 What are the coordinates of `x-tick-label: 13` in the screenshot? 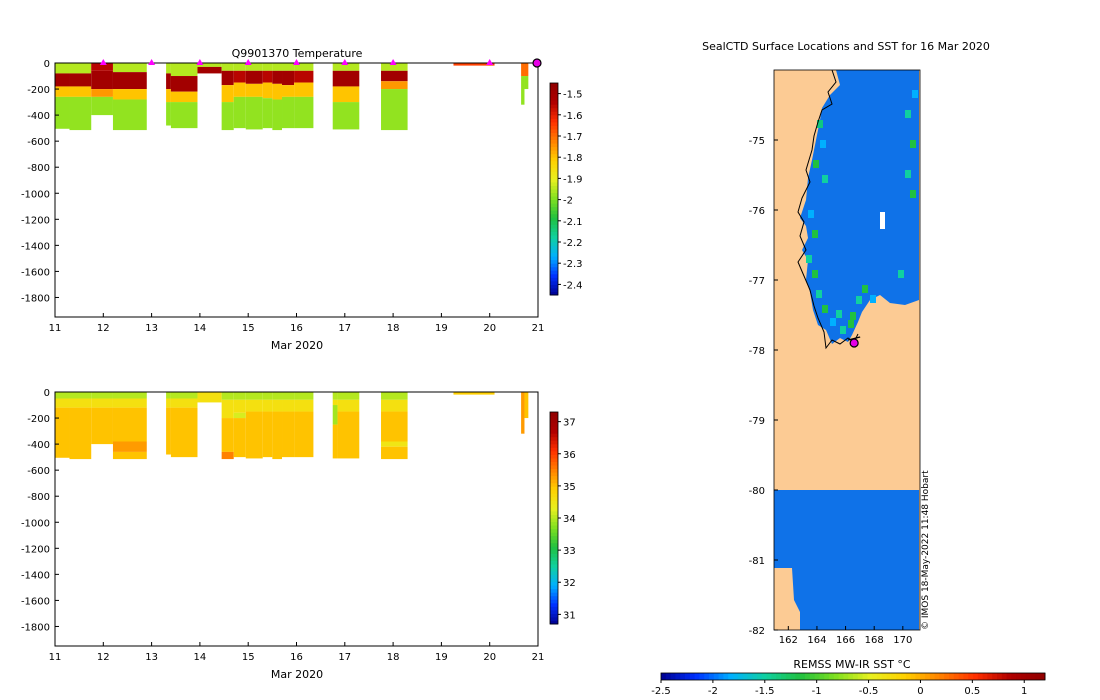 It's located at (151, 657).